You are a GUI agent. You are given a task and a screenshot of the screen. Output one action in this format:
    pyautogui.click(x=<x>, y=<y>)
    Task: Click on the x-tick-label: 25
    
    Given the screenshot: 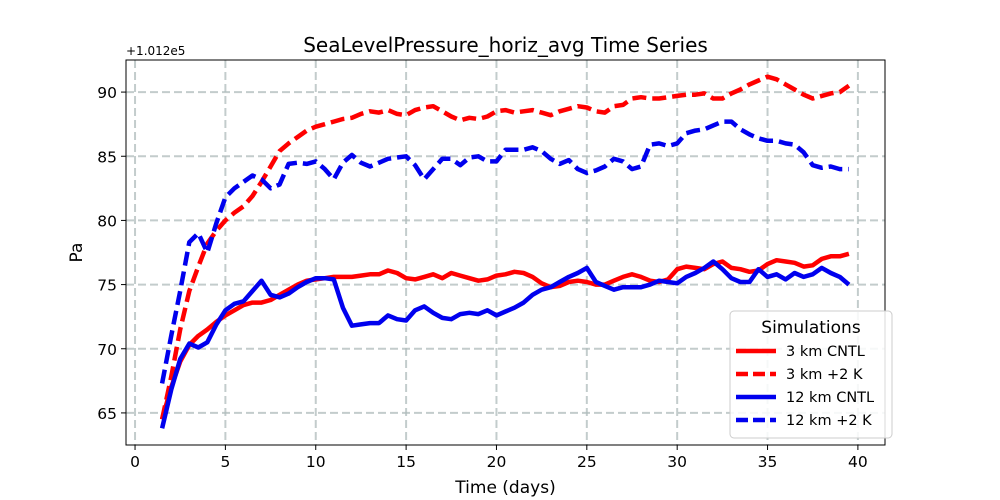 What is the action you would take?
    pyautogui.click(x=587, y=462)
    